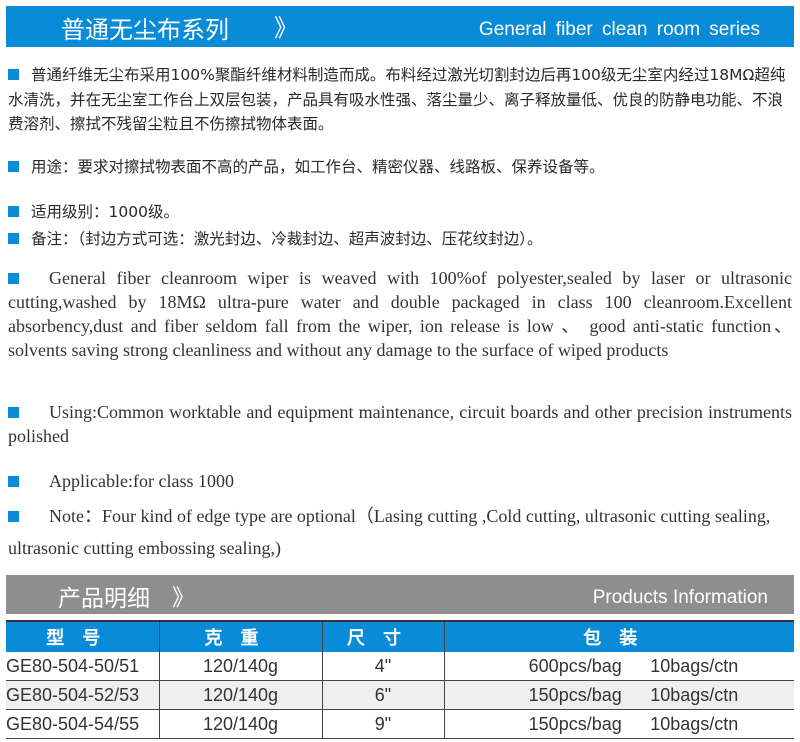 Image resolution: width=800 pixels, height=742 pixels. Describe the element at coordinates (104, 599) in the screenshot. I see `products-title-cn: 产品明细` at that location.